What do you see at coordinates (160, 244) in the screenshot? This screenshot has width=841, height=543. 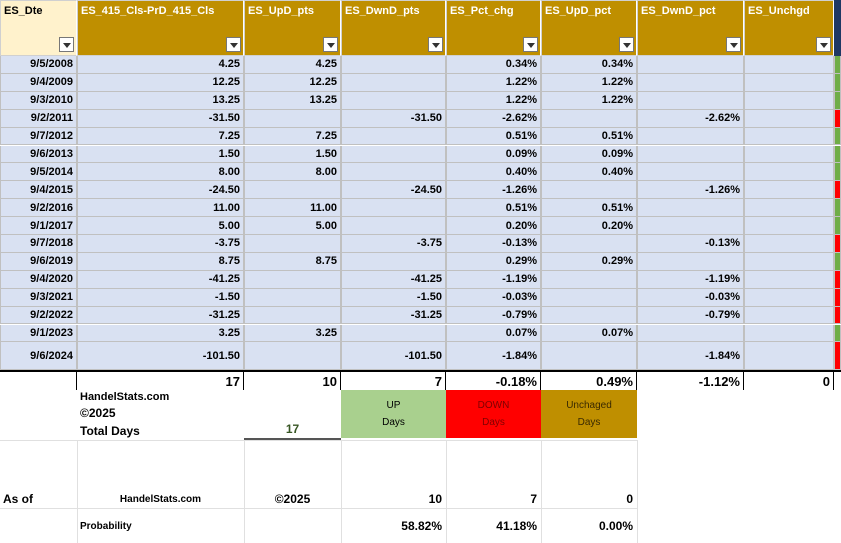 I see `data-cell: -3.75` at bounding box center [160, 244].